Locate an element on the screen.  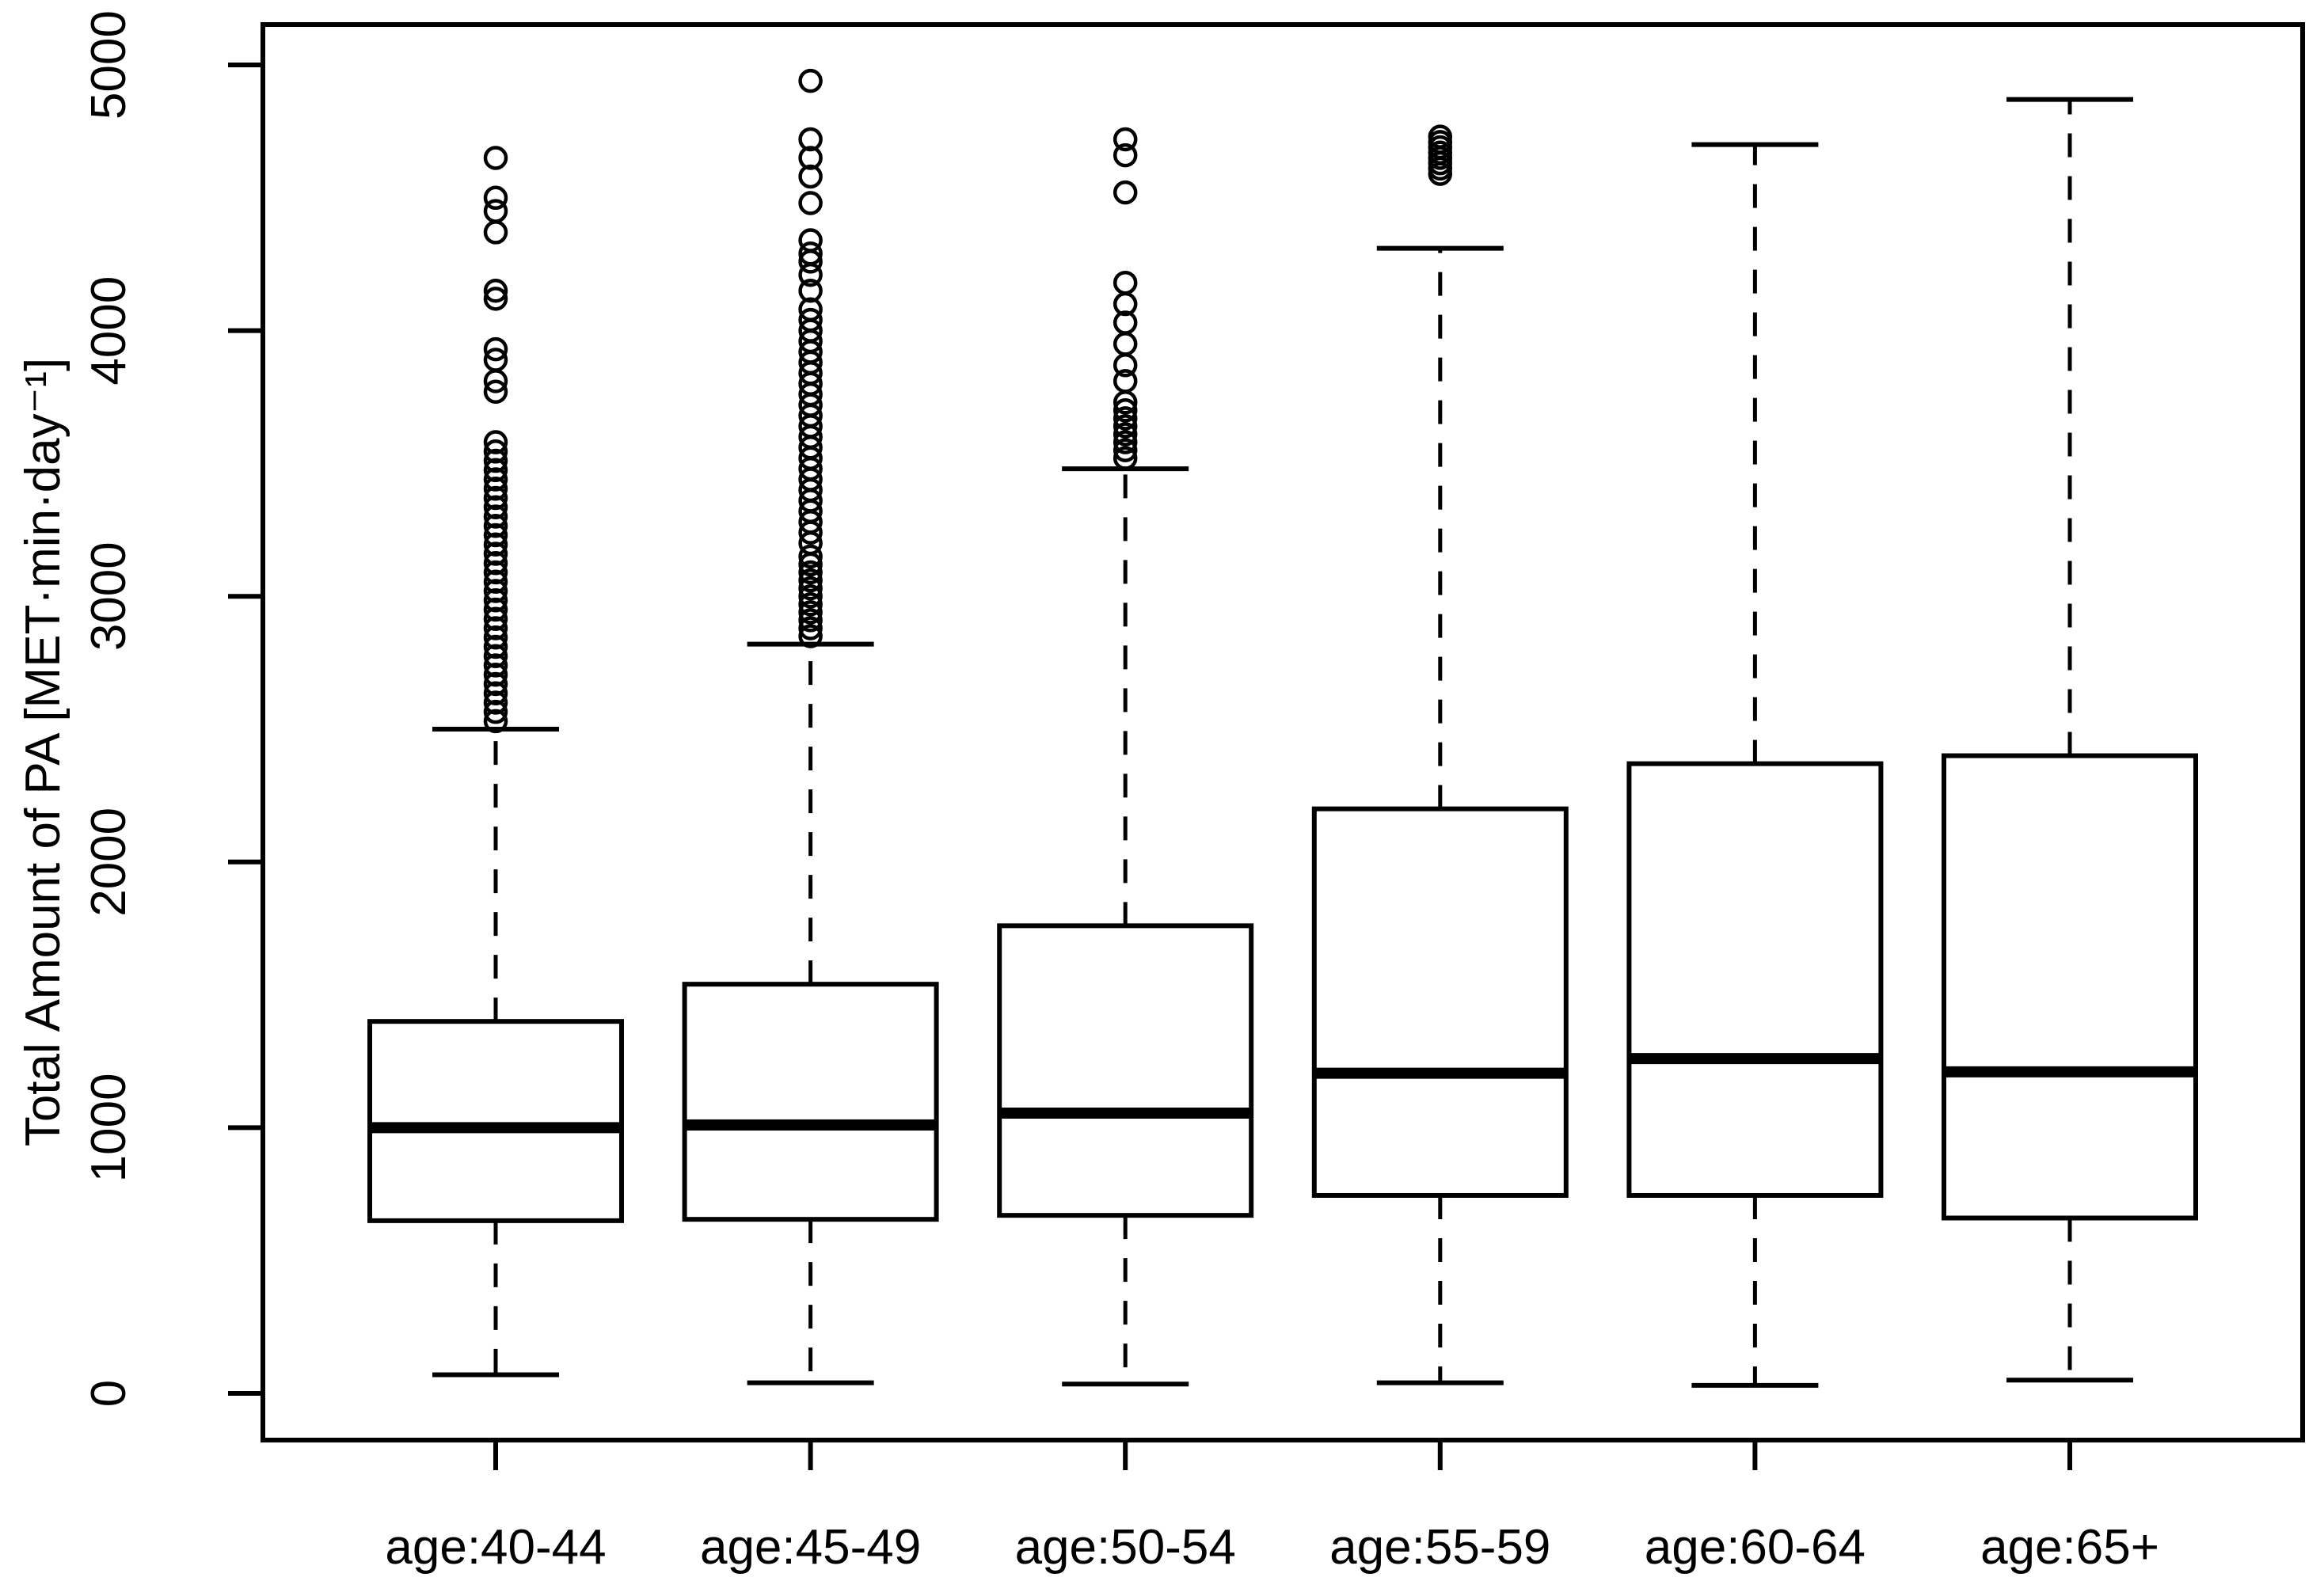
x-tick-label: age:60-64 is located at coordinates (1755, 1548).